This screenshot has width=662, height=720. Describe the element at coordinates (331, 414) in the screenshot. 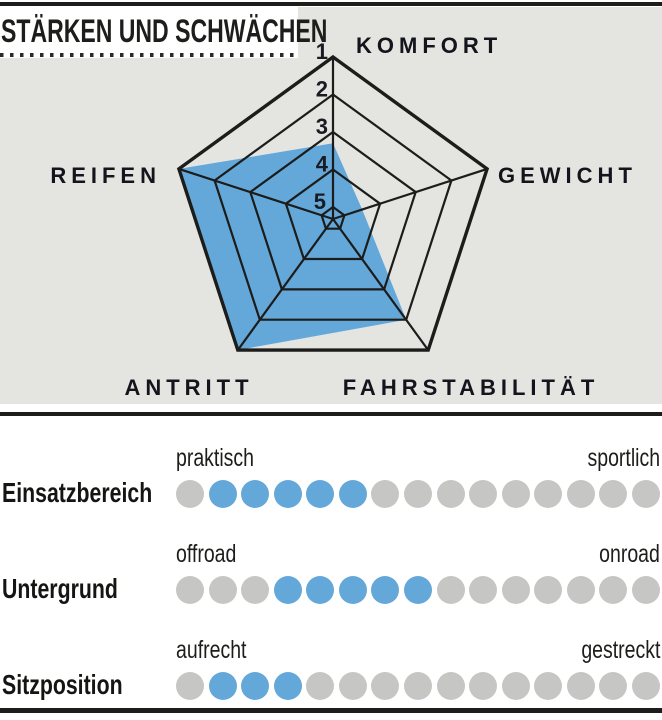

I see `section-divider-rule` at that location.